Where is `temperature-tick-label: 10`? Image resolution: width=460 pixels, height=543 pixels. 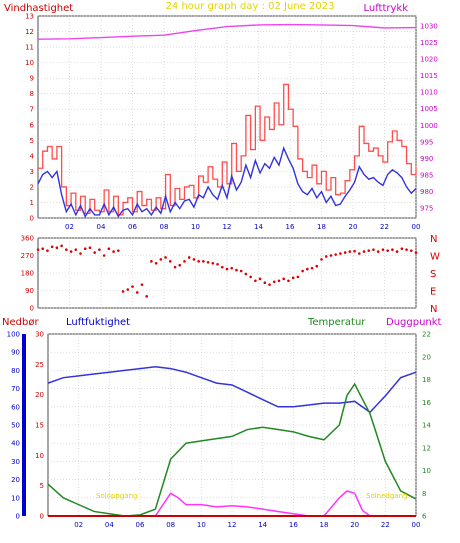
temperature-tick-label: 10 is located at coordinates (426, 471).